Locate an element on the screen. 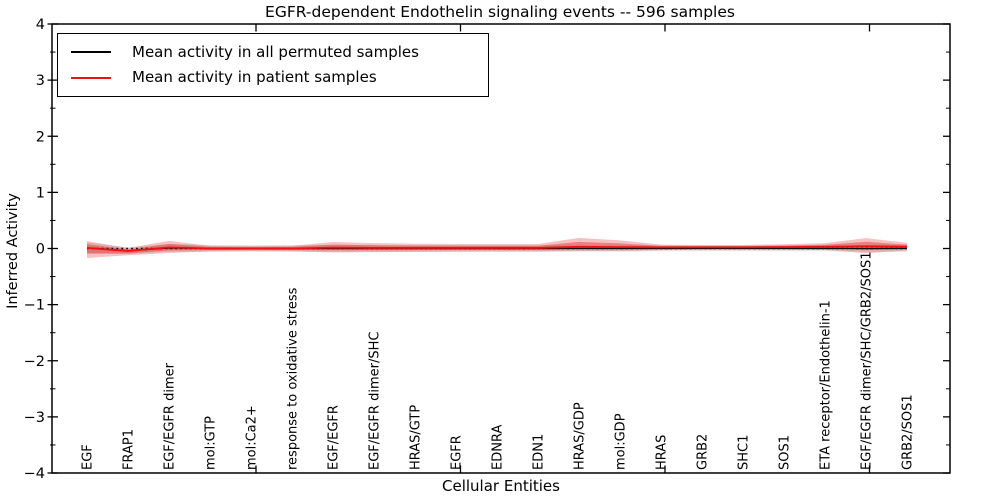  y-axis-label: Inferred Activity is located at coordinates (13, 251).